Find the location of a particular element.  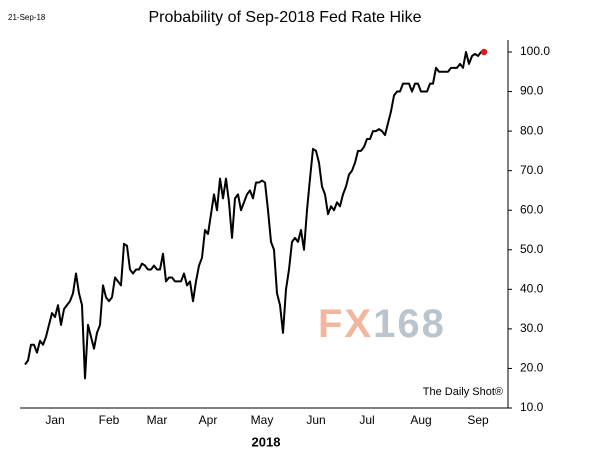

source-note: The Daily Shot® is located at coordinates (463, 392).